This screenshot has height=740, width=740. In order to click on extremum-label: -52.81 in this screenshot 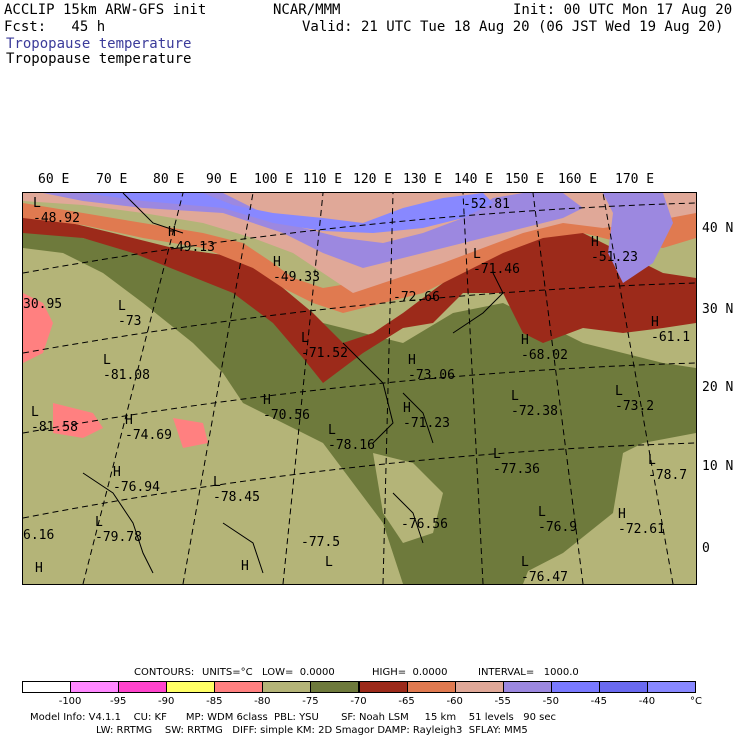, I will do `click(486, 204)`.